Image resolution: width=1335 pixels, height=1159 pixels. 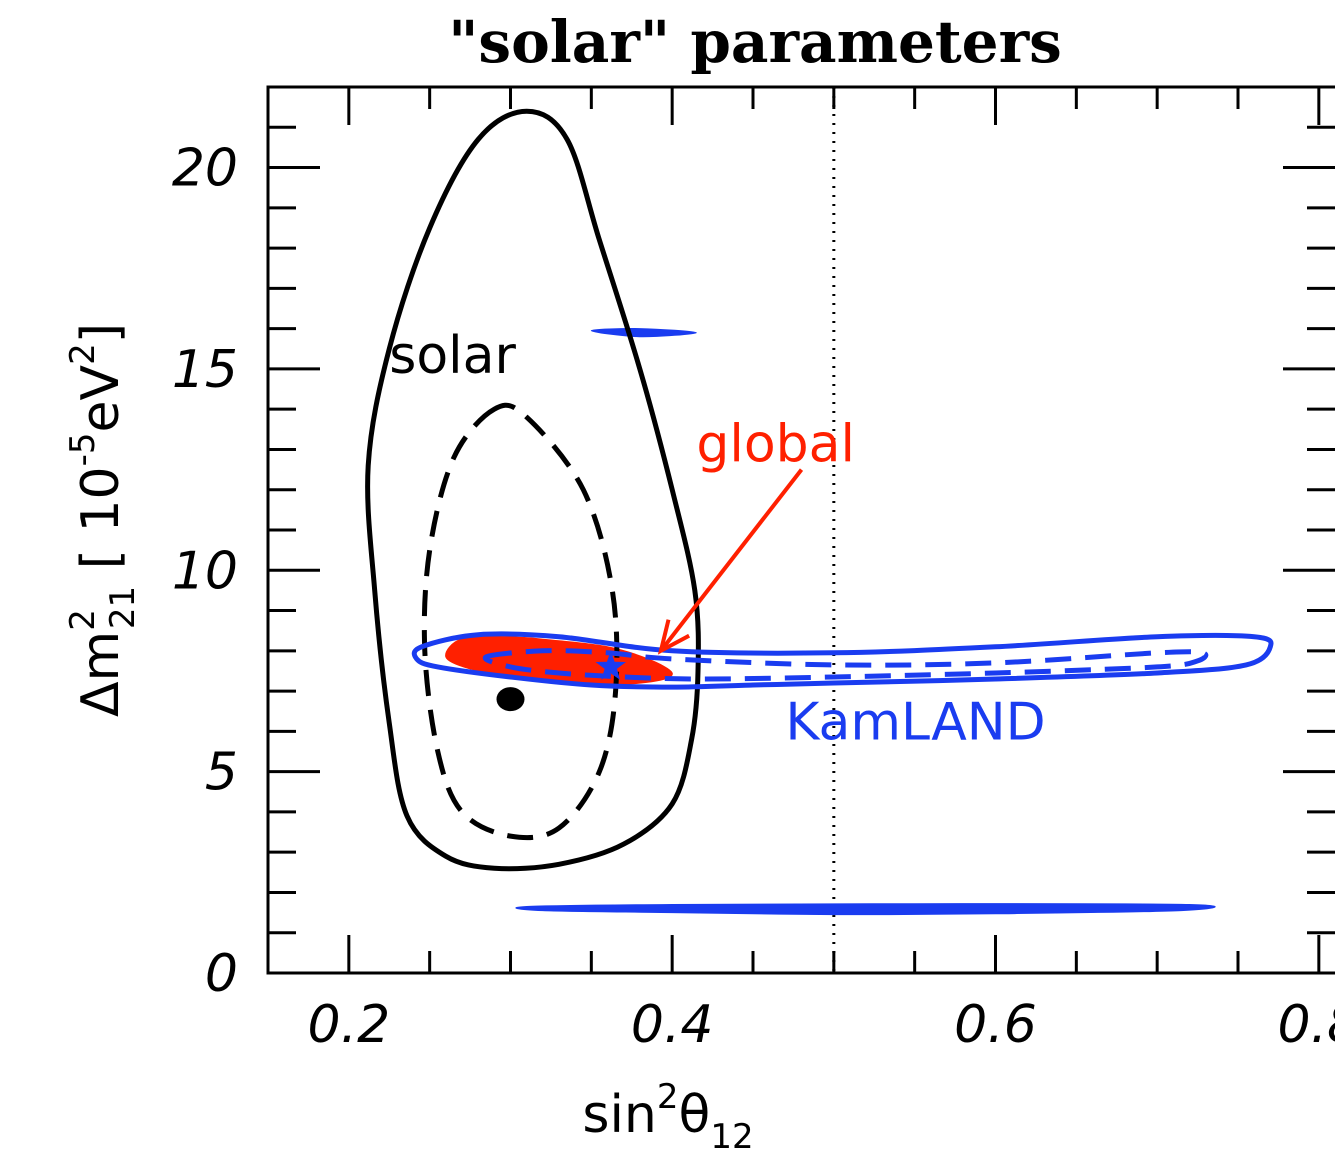 What do you see at coordinates (672, 1025) in the screenshot?
I see `x-tick-label: 0.4` at bounding box center [672, 1025].